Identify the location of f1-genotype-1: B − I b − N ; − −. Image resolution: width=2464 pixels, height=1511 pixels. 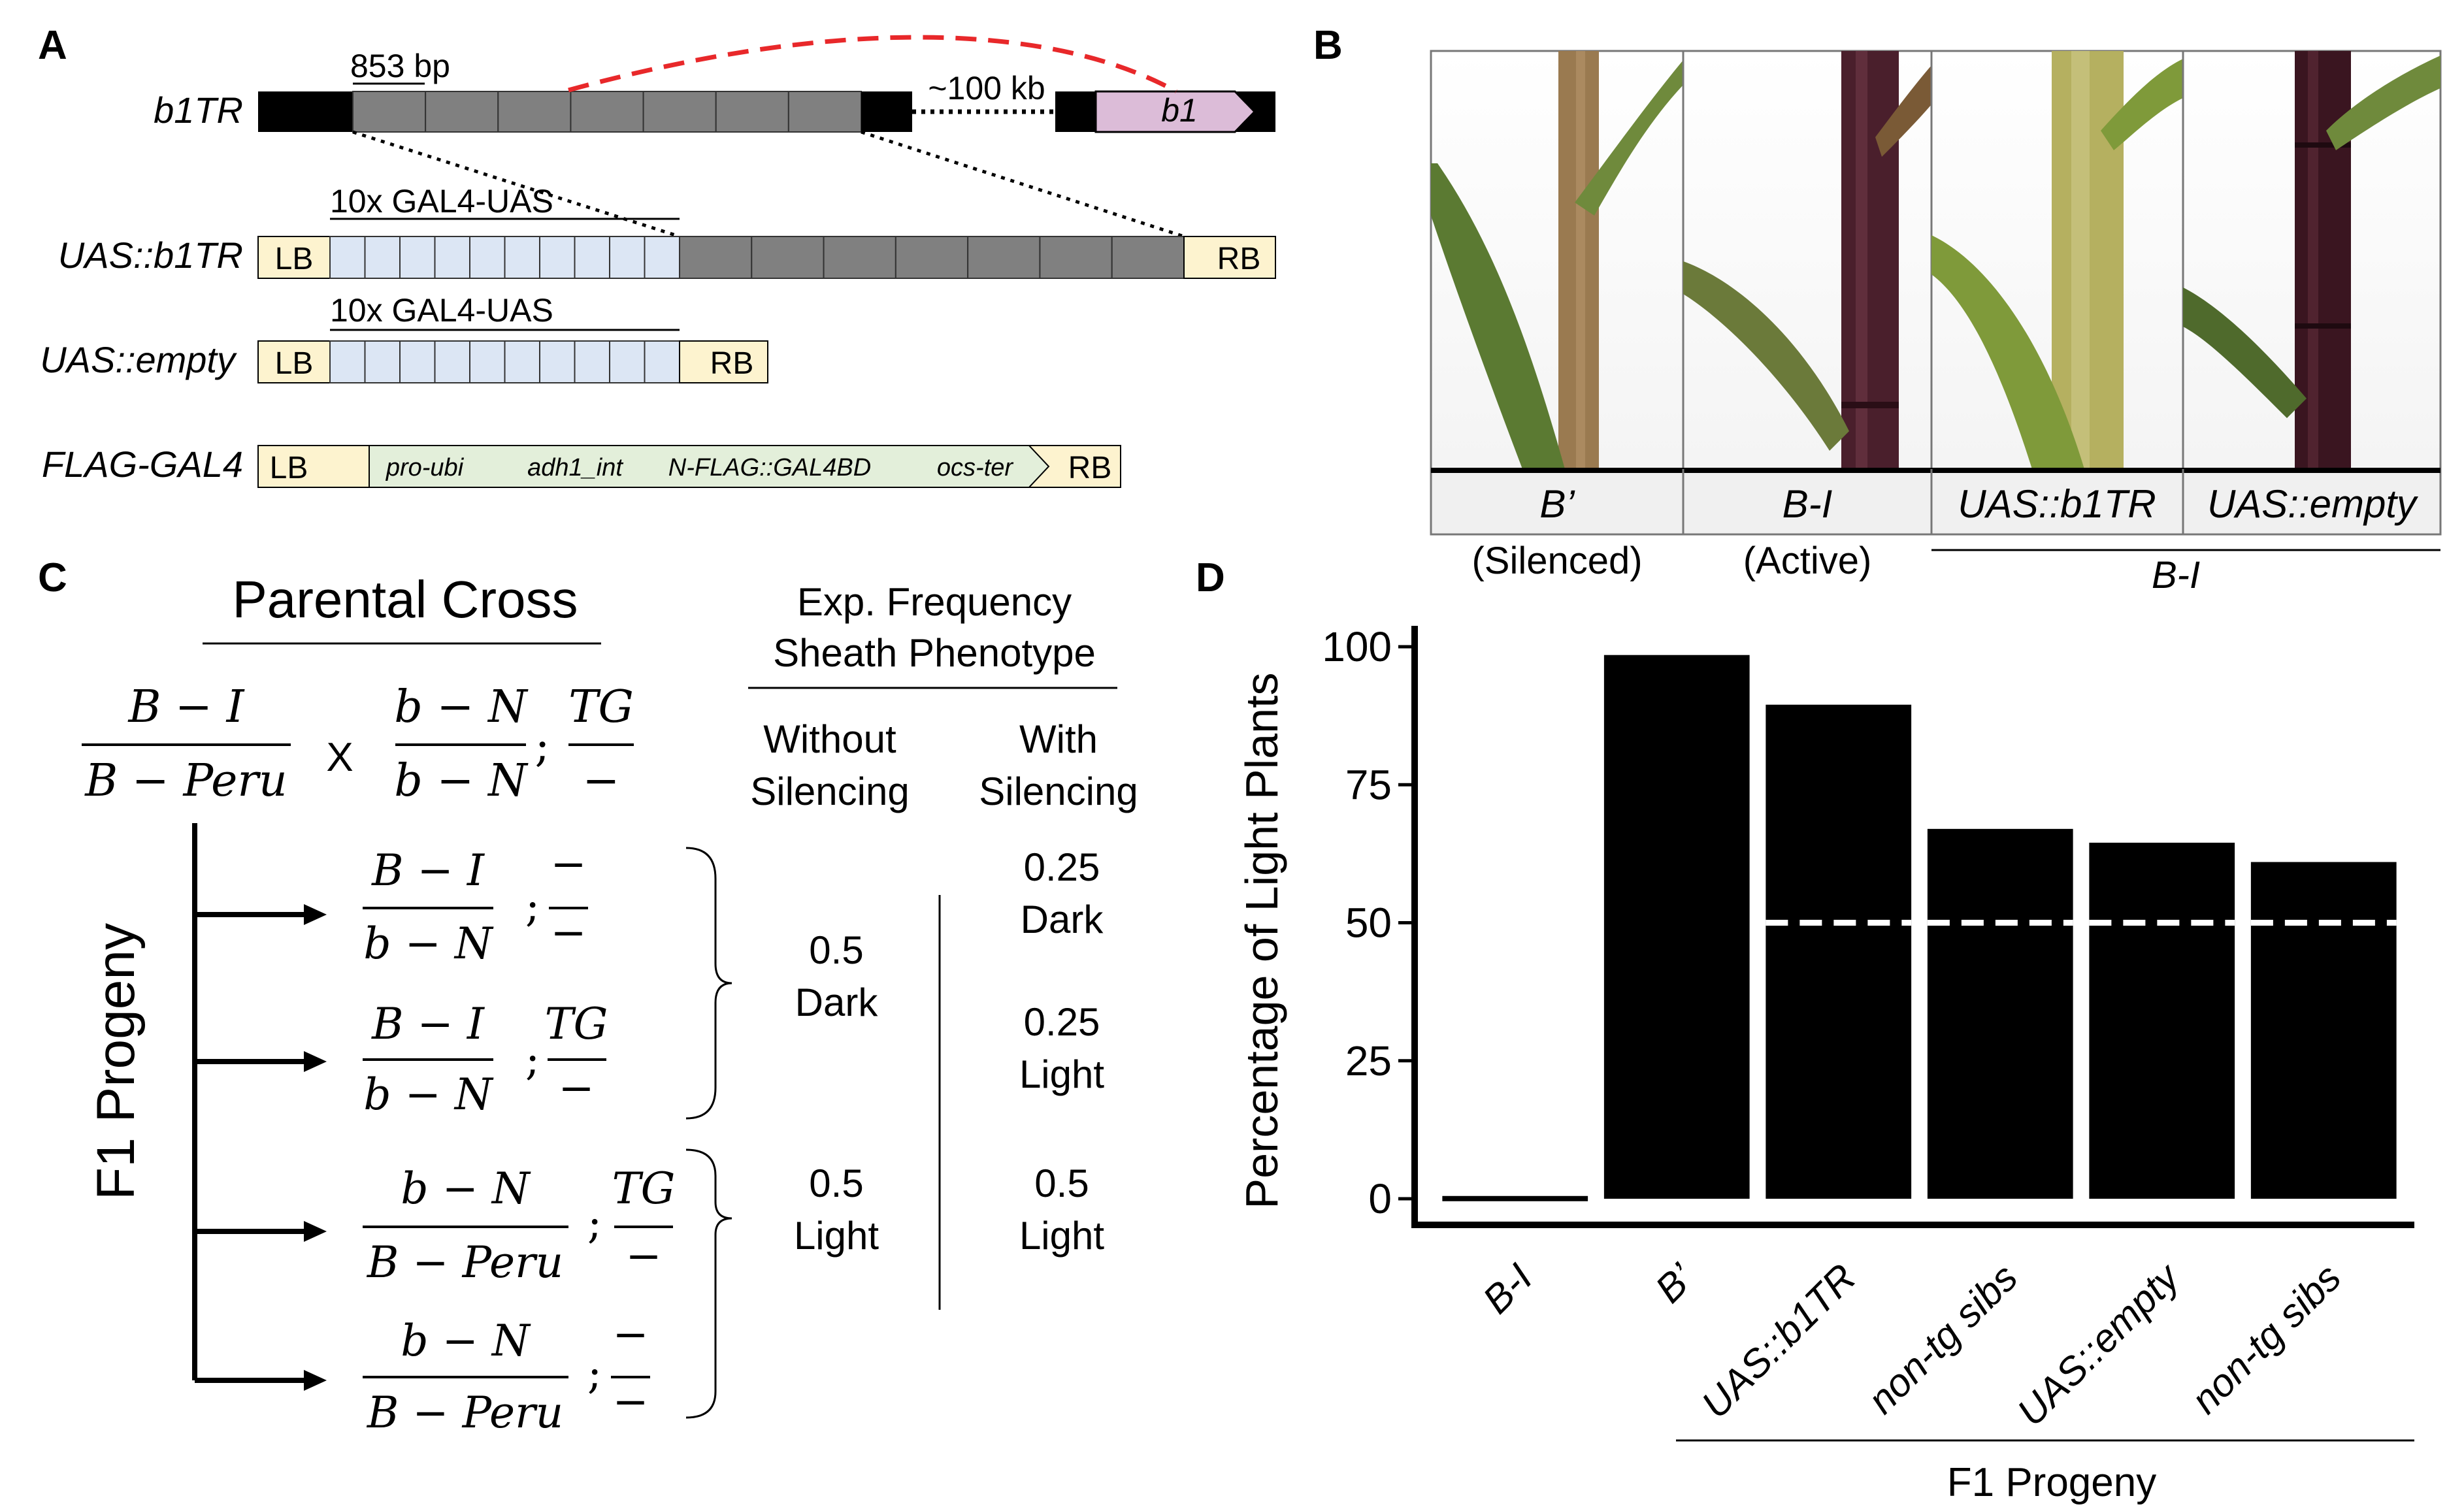
(475, 904).